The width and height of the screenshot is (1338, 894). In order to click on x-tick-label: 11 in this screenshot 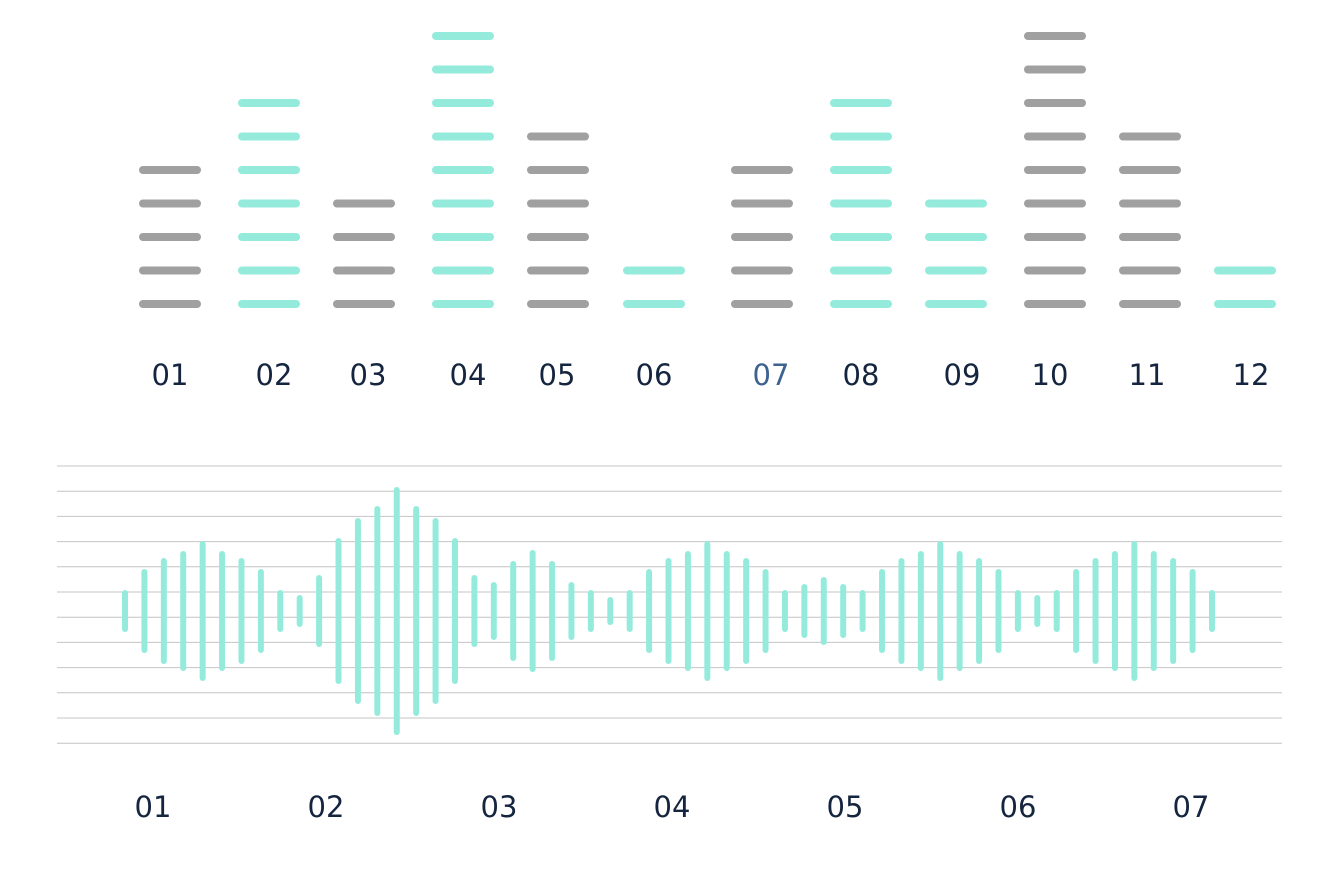, I will do `click(1147, 375)`.